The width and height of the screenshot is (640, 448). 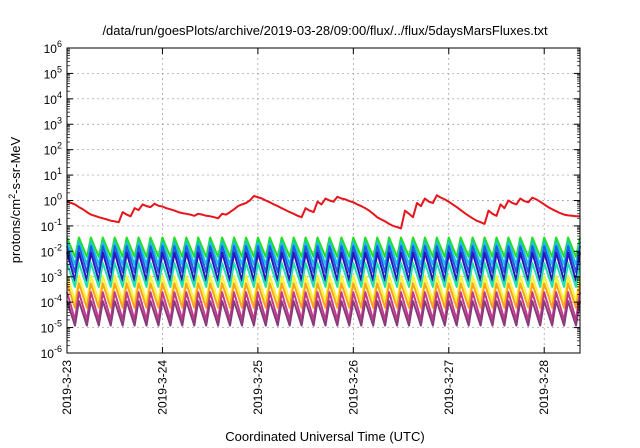 What do you see at coordinates (449, 387) in the screenshot?
I see `x-tick-label: 2019-3-27` at bounding box center [449, 387].